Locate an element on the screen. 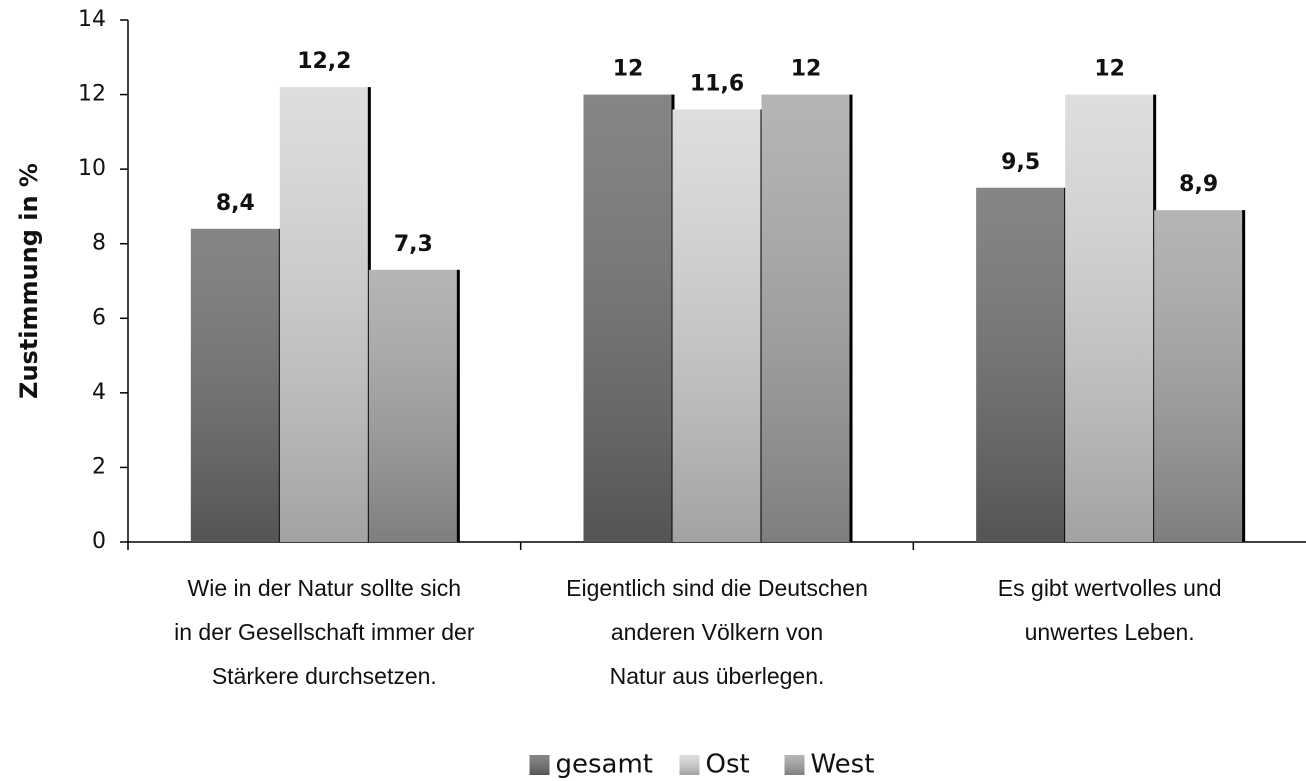 This screenshot has width=1306, height=781. x-tick-label: unwertes Leben. is located at coordinates (1110, 632).